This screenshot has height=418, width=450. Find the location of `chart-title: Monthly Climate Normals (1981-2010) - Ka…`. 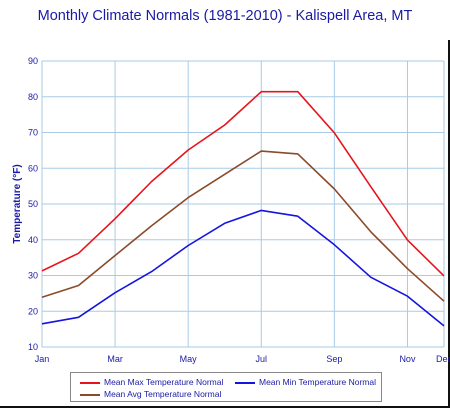

chart-title: Monthly Climate Normals (1981-2010) - Ka… is located at coordinates (225, 16).